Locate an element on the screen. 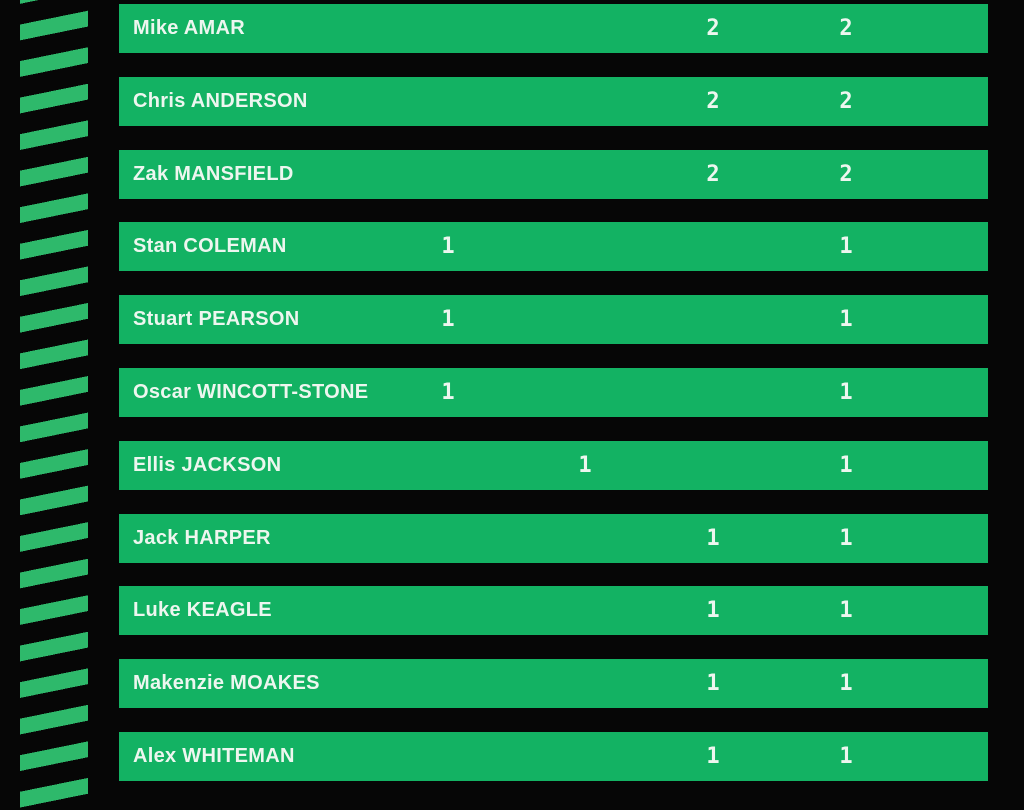  player-name: Chris ANDERSON is located at coordinates (220, 100).